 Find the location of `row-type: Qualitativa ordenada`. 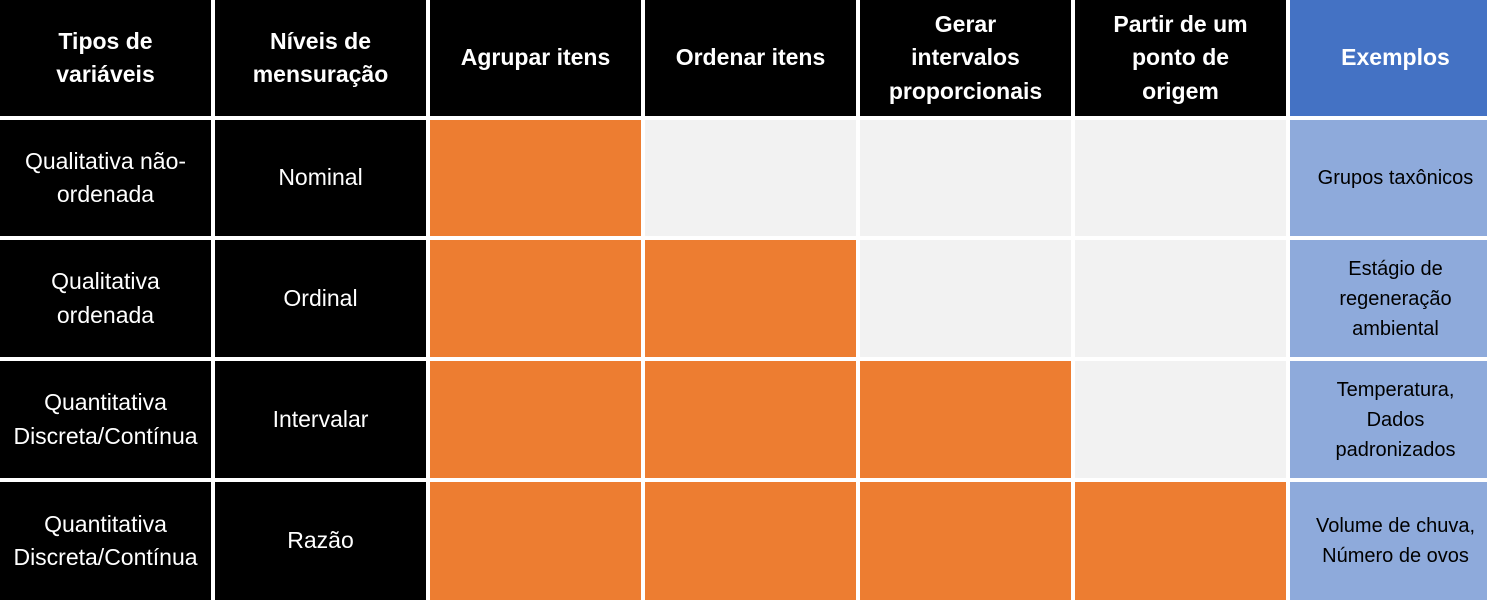

row-type: Qualitativa ordenada is located at coordinates (105, 298).